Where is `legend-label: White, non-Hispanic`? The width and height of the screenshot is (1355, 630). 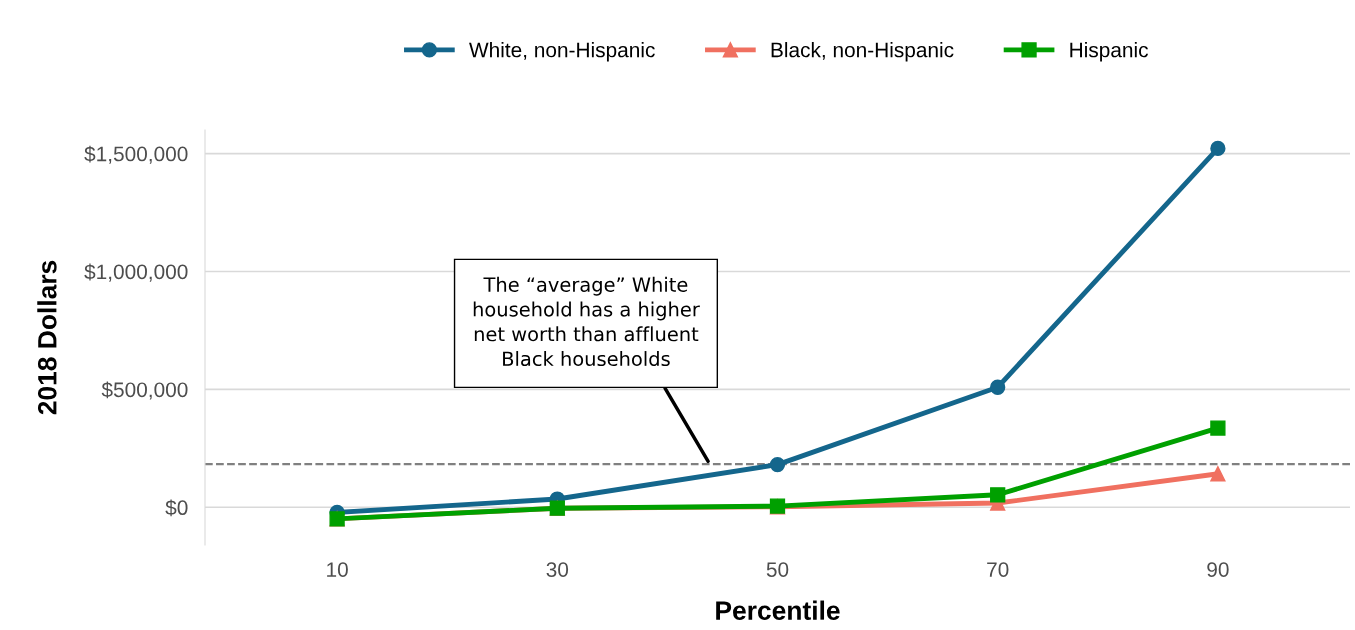 legend-label: White, non-Hispanic is located at coordinates (562, 52).